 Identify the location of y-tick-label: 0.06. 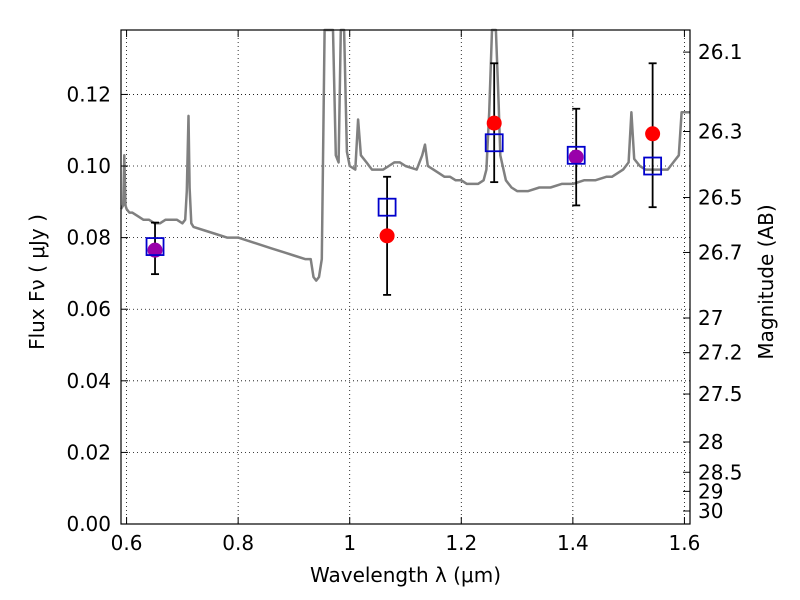
(88, 309).